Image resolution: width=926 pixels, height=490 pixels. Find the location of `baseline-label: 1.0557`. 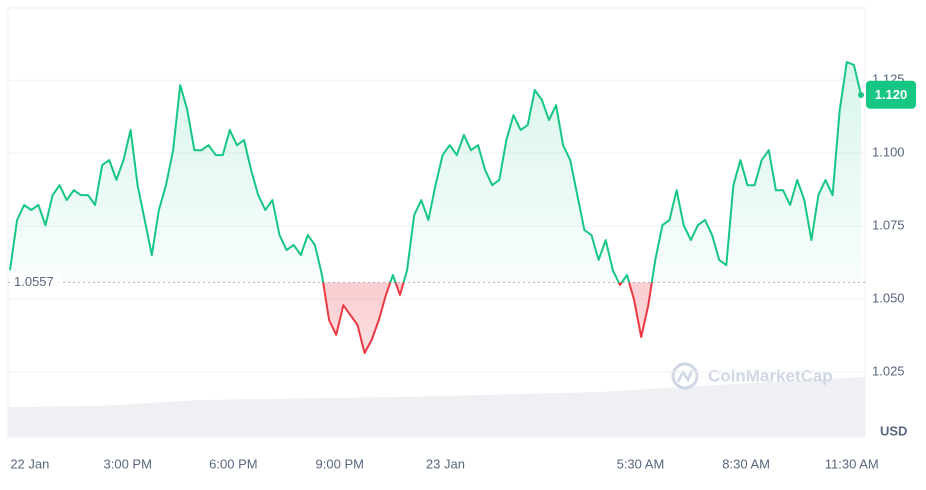

baseline-label: 1.0557 is located at coordinates (34, 281).